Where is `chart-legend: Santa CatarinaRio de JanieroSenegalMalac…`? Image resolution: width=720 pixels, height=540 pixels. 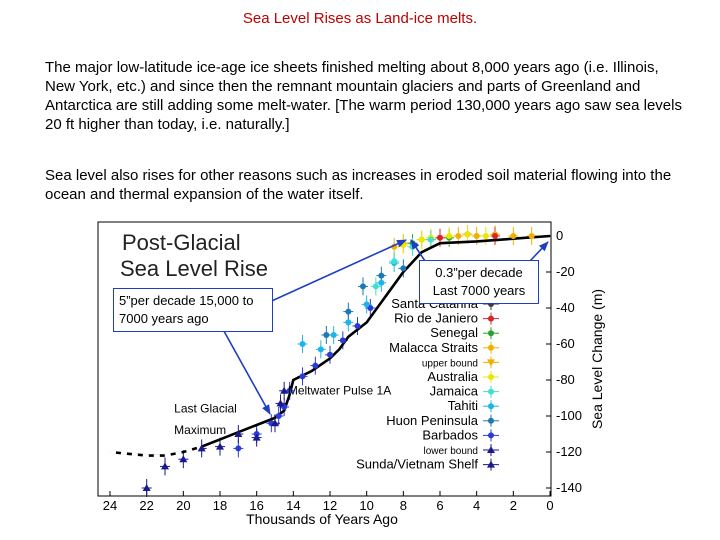 chart-legend: Santa CatarinaRio de JanieroSenegalMalac… is located at coordinates (427, 384).